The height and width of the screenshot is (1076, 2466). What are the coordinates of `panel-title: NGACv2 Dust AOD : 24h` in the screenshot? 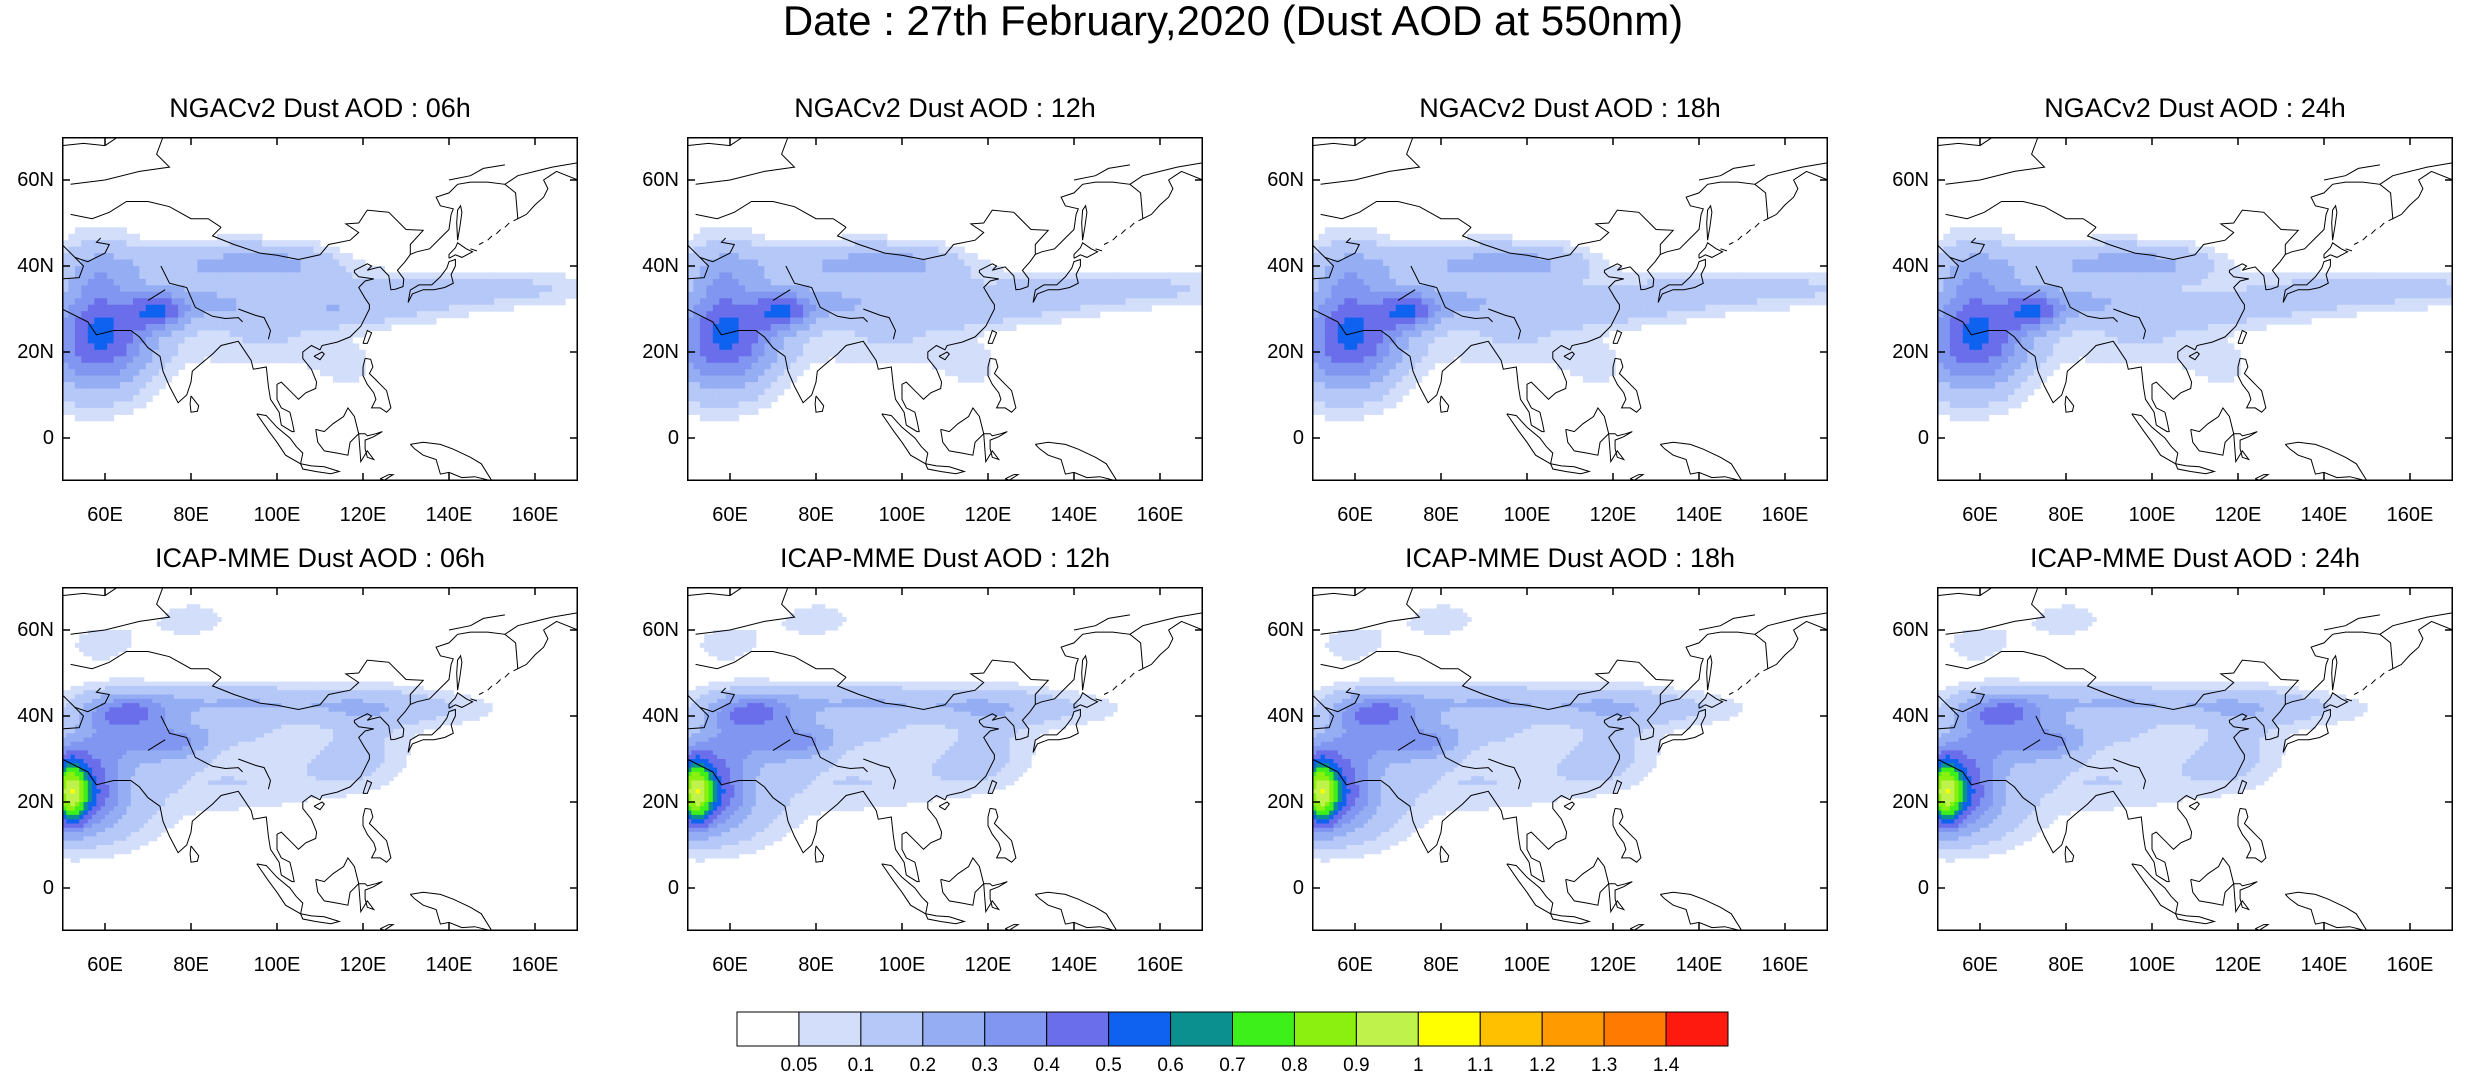 It's located at (2181, 108).